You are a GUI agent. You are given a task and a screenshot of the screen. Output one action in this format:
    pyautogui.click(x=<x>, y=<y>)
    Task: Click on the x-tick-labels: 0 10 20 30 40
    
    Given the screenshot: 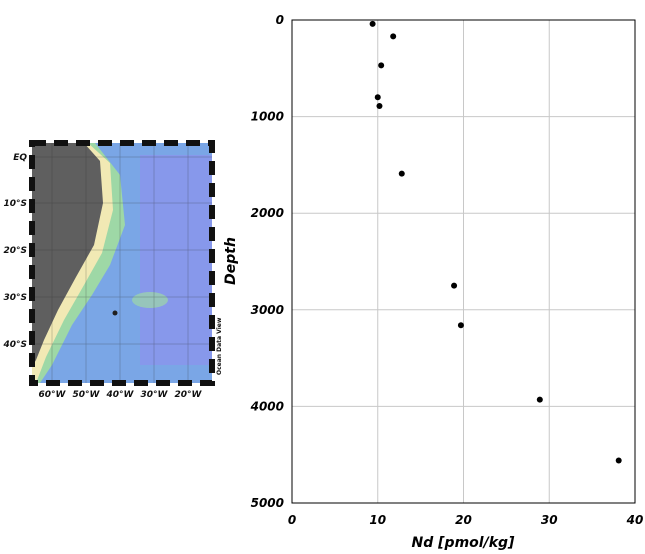 What is the action you would take?
    pyautogui.click(x=466, y=520)
    